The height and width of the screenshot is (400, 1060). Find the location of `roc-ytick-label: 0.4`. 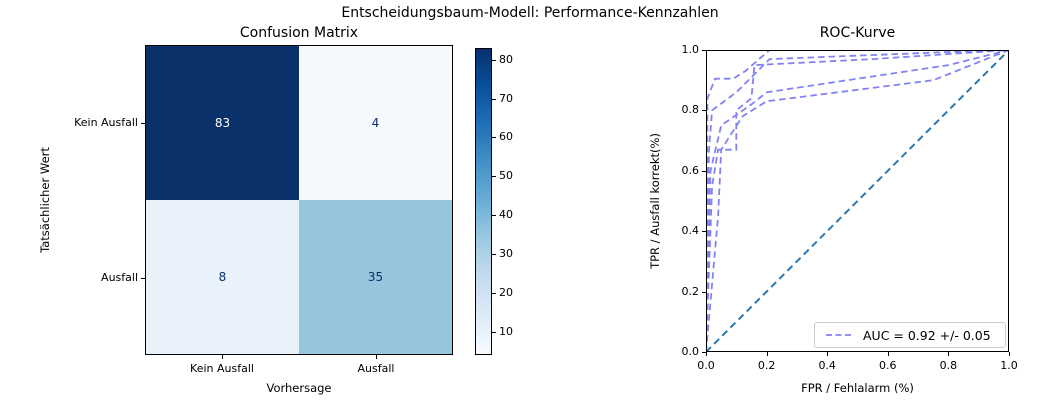

roc-ytick-label: 0.4 is located at coordinates (690, 231).